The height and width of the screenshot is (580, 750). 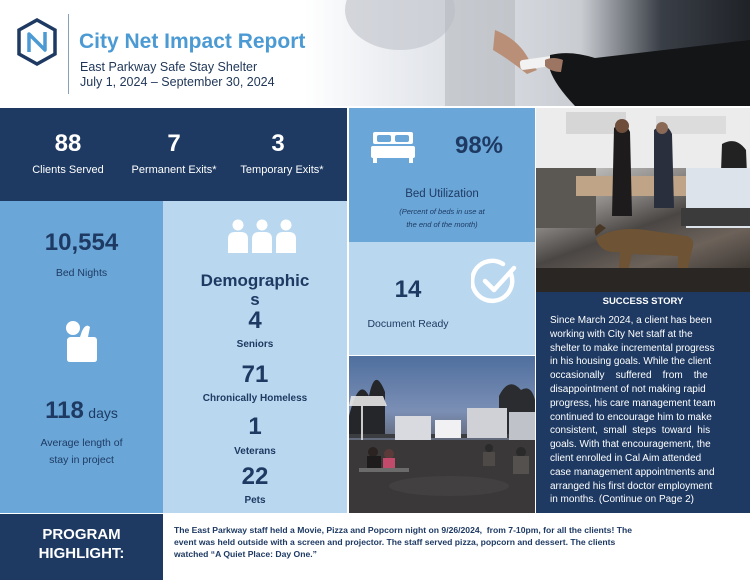 I want to click on success-story-line: arranged his first doctor employment, so click(x=631, y=486).